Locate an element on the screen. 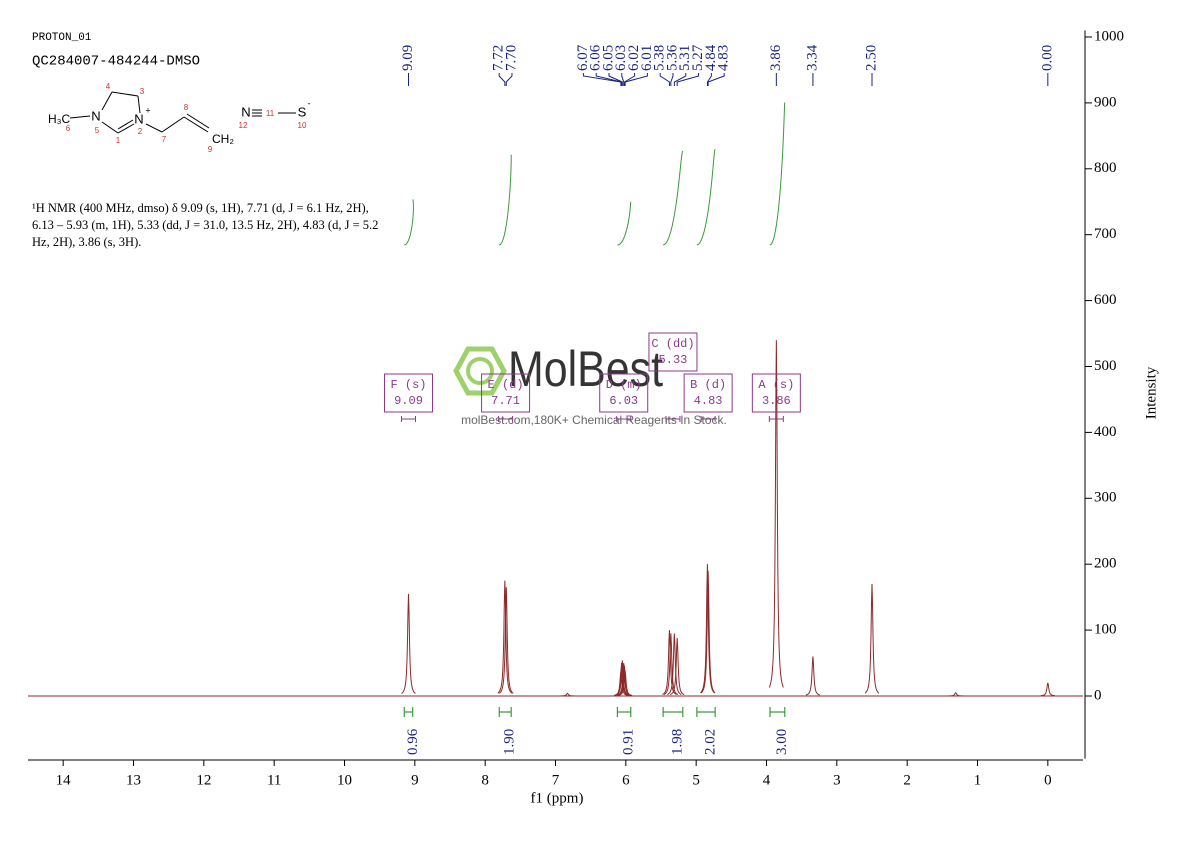 Image resolution: width=1190 pixels, height=841 pixels. atom-label: H₃C is located at coordinates (59, 119).